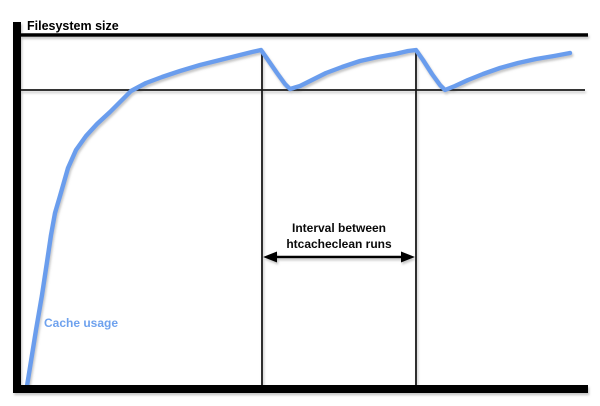 The height and width of the screenshot is (406, 600). Describe the element at coordinates (339, 244) in the screenshot. I see `interval-label-line2: htcacheclean runs` at that location.